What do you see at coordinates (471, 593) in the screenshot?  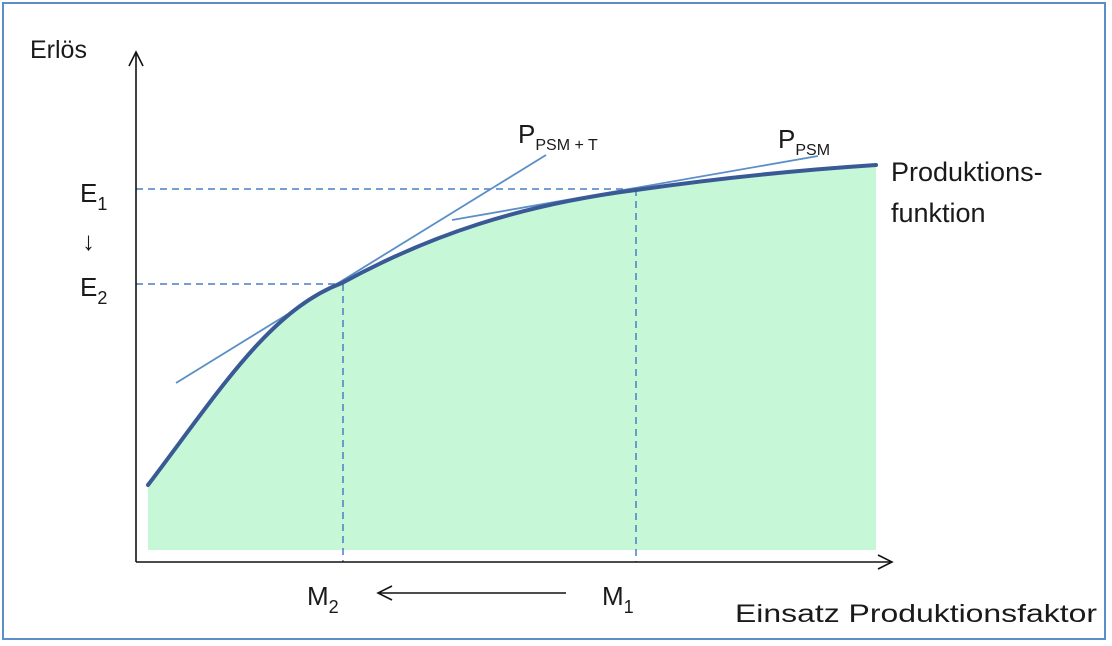 I see `m-shift-arrow` at bounding box center [471, 593].